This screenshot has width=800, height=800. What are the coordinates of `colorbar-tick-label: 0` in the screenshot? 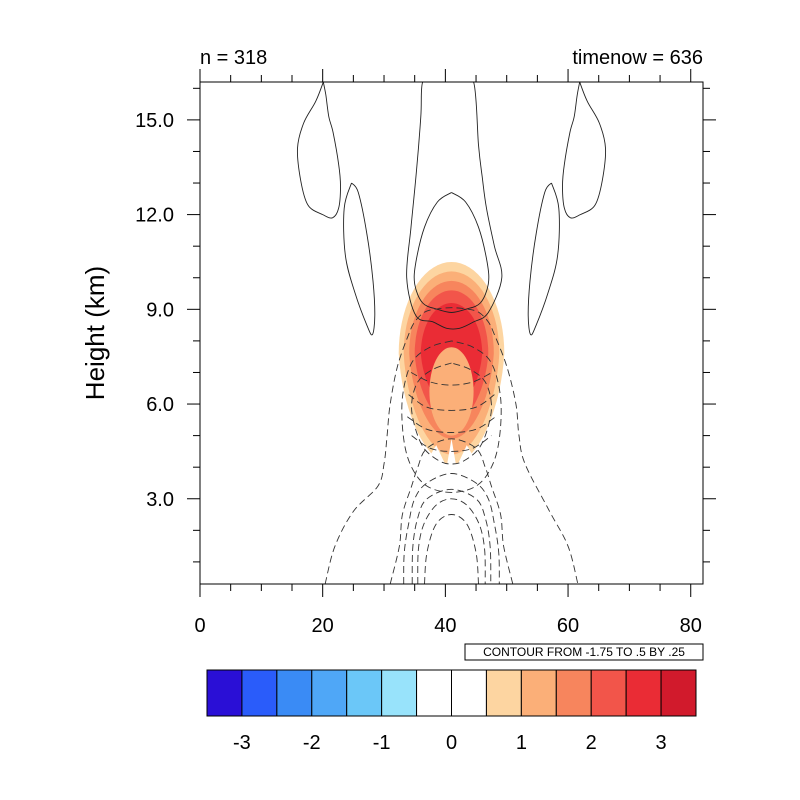 It's located at (451, 743).